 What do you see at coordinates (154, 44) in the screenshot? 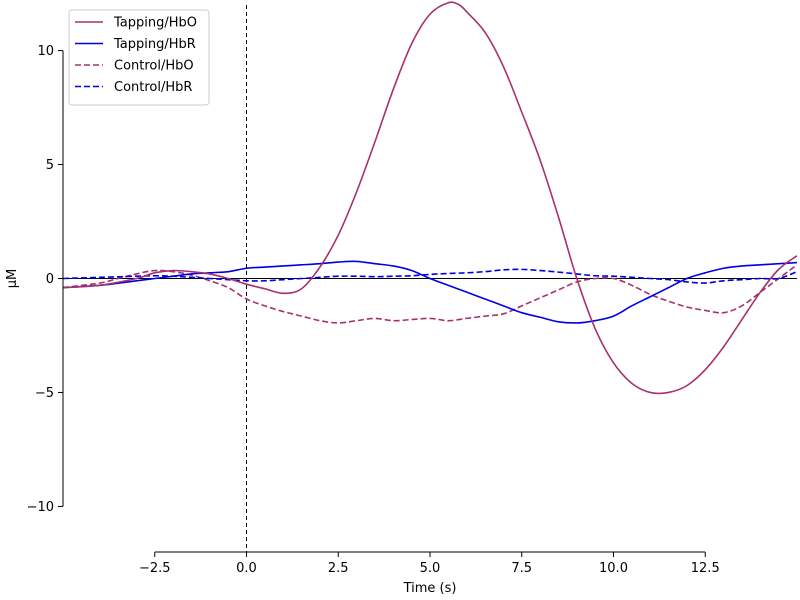
I see `legend-label: Tapping/HbR` at bounding box center [154, 44].